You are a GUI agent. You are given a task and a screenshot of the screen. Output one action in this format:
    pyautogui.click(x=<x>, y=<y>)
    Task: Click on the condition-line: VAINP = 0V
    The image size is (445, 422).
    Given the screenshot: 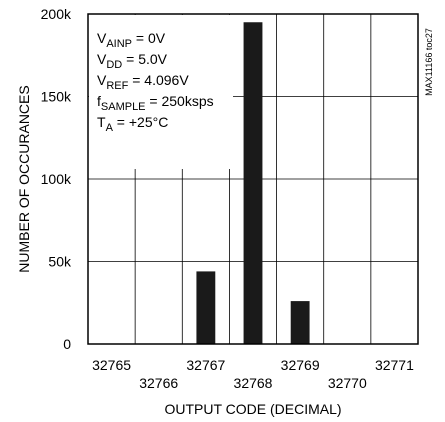 What is the action you would take?
    pyautogui.click(x=131, y=40)
    